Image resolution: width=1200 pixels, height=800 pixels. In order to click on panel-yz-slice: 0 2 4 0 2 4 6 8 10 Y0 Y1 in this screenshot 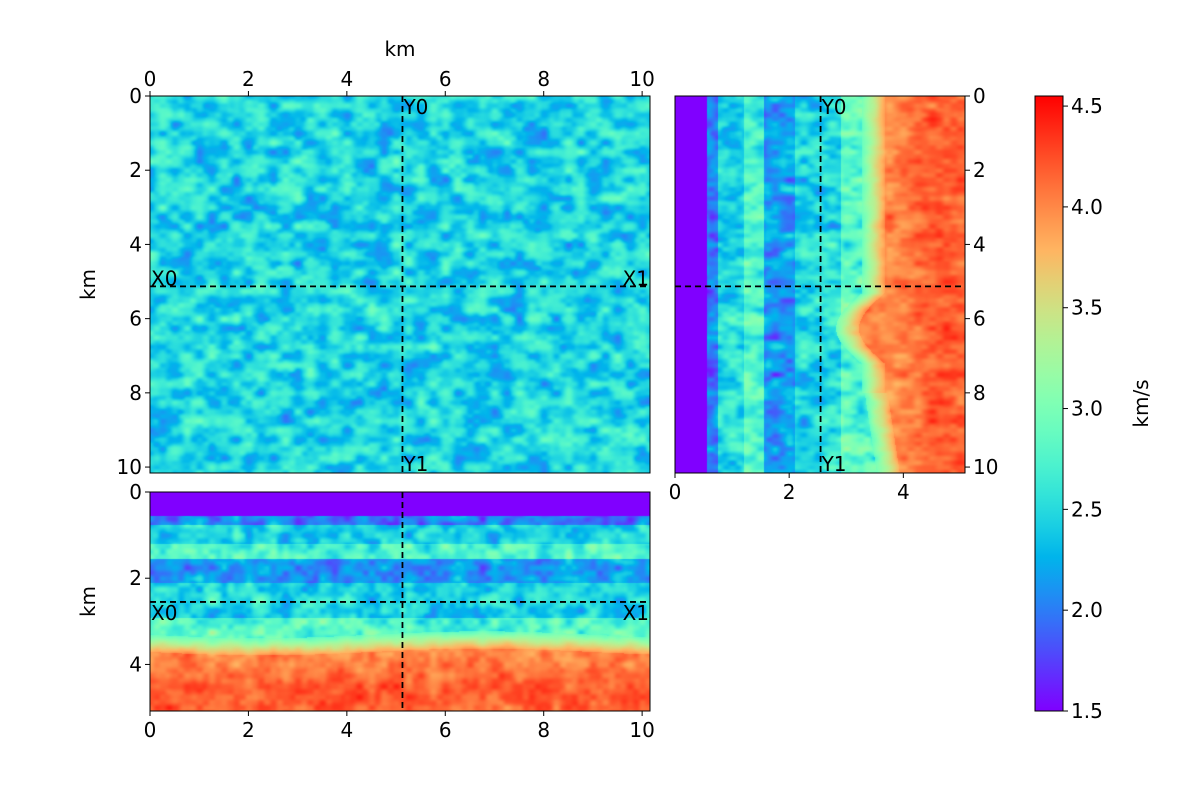, I will do `click(834, 294)`.